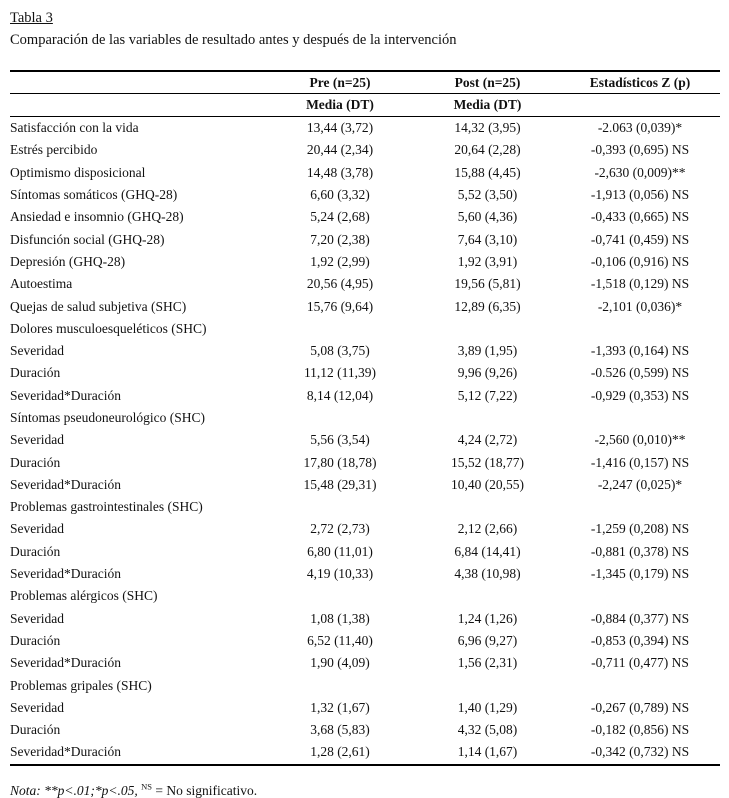 The image size is (729, 798). I want to click on row-pre-value: 1,92 (2,99), so click(340, 261).